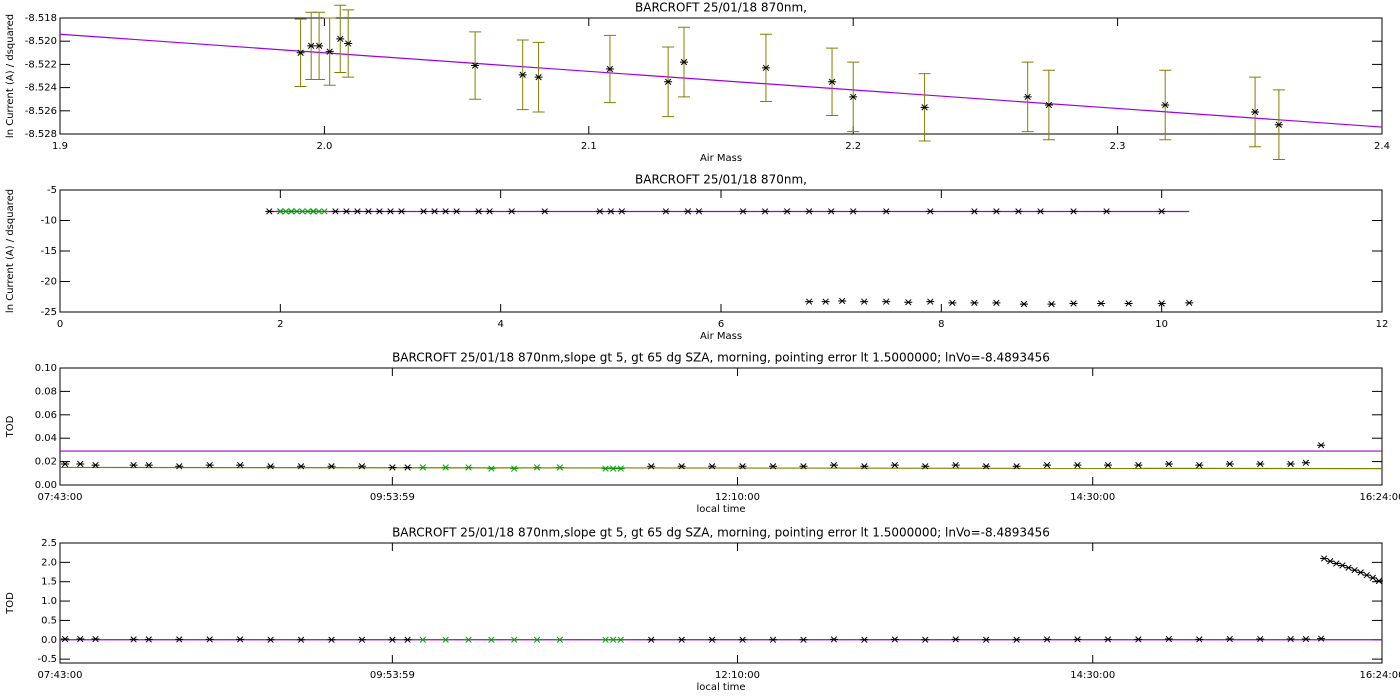 This screenshot has height=700, width=1400. I want to click on y-tick-label: -8.526, so click(41, 111).